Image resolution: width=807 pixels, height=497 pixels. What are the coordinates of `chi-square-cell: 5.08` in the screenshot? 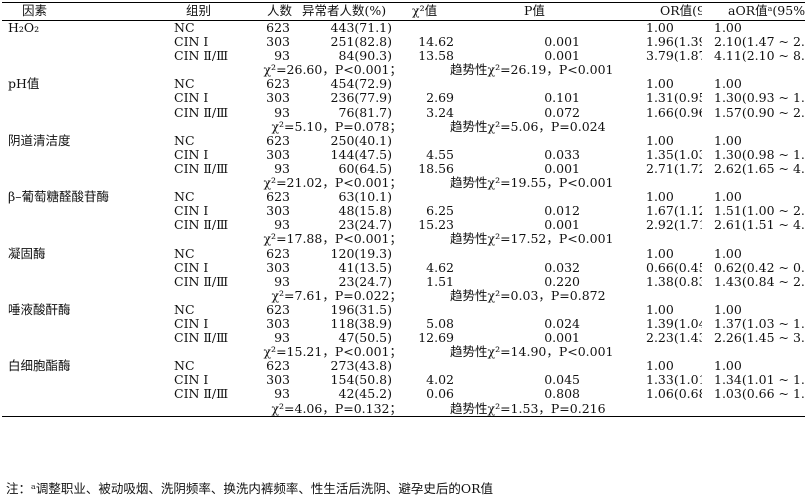 It's located at (440, 323).